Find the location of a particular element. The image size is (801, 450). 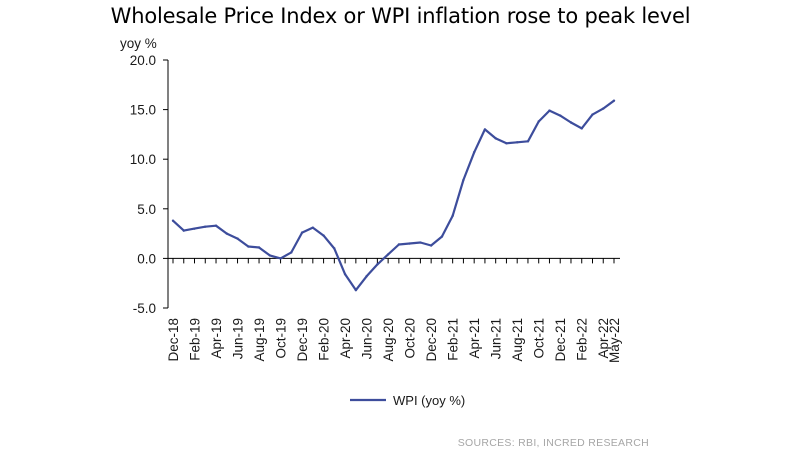

x-tick-label: May-22 is located at coordinates (614, 340).